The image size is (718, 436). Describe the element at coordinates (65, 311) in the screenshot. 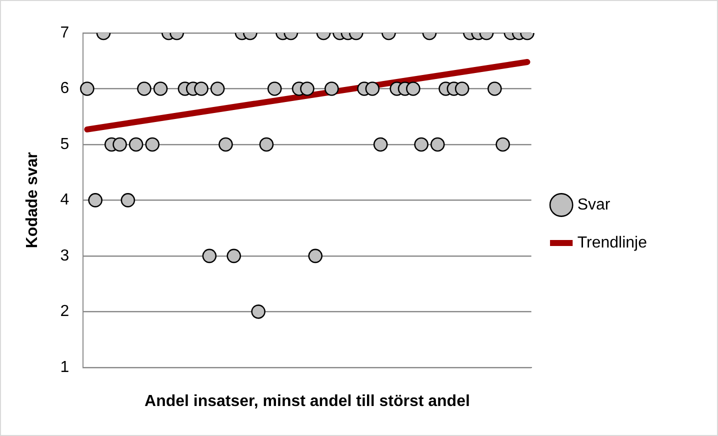

I see `y-tick-label: 2` at that location.